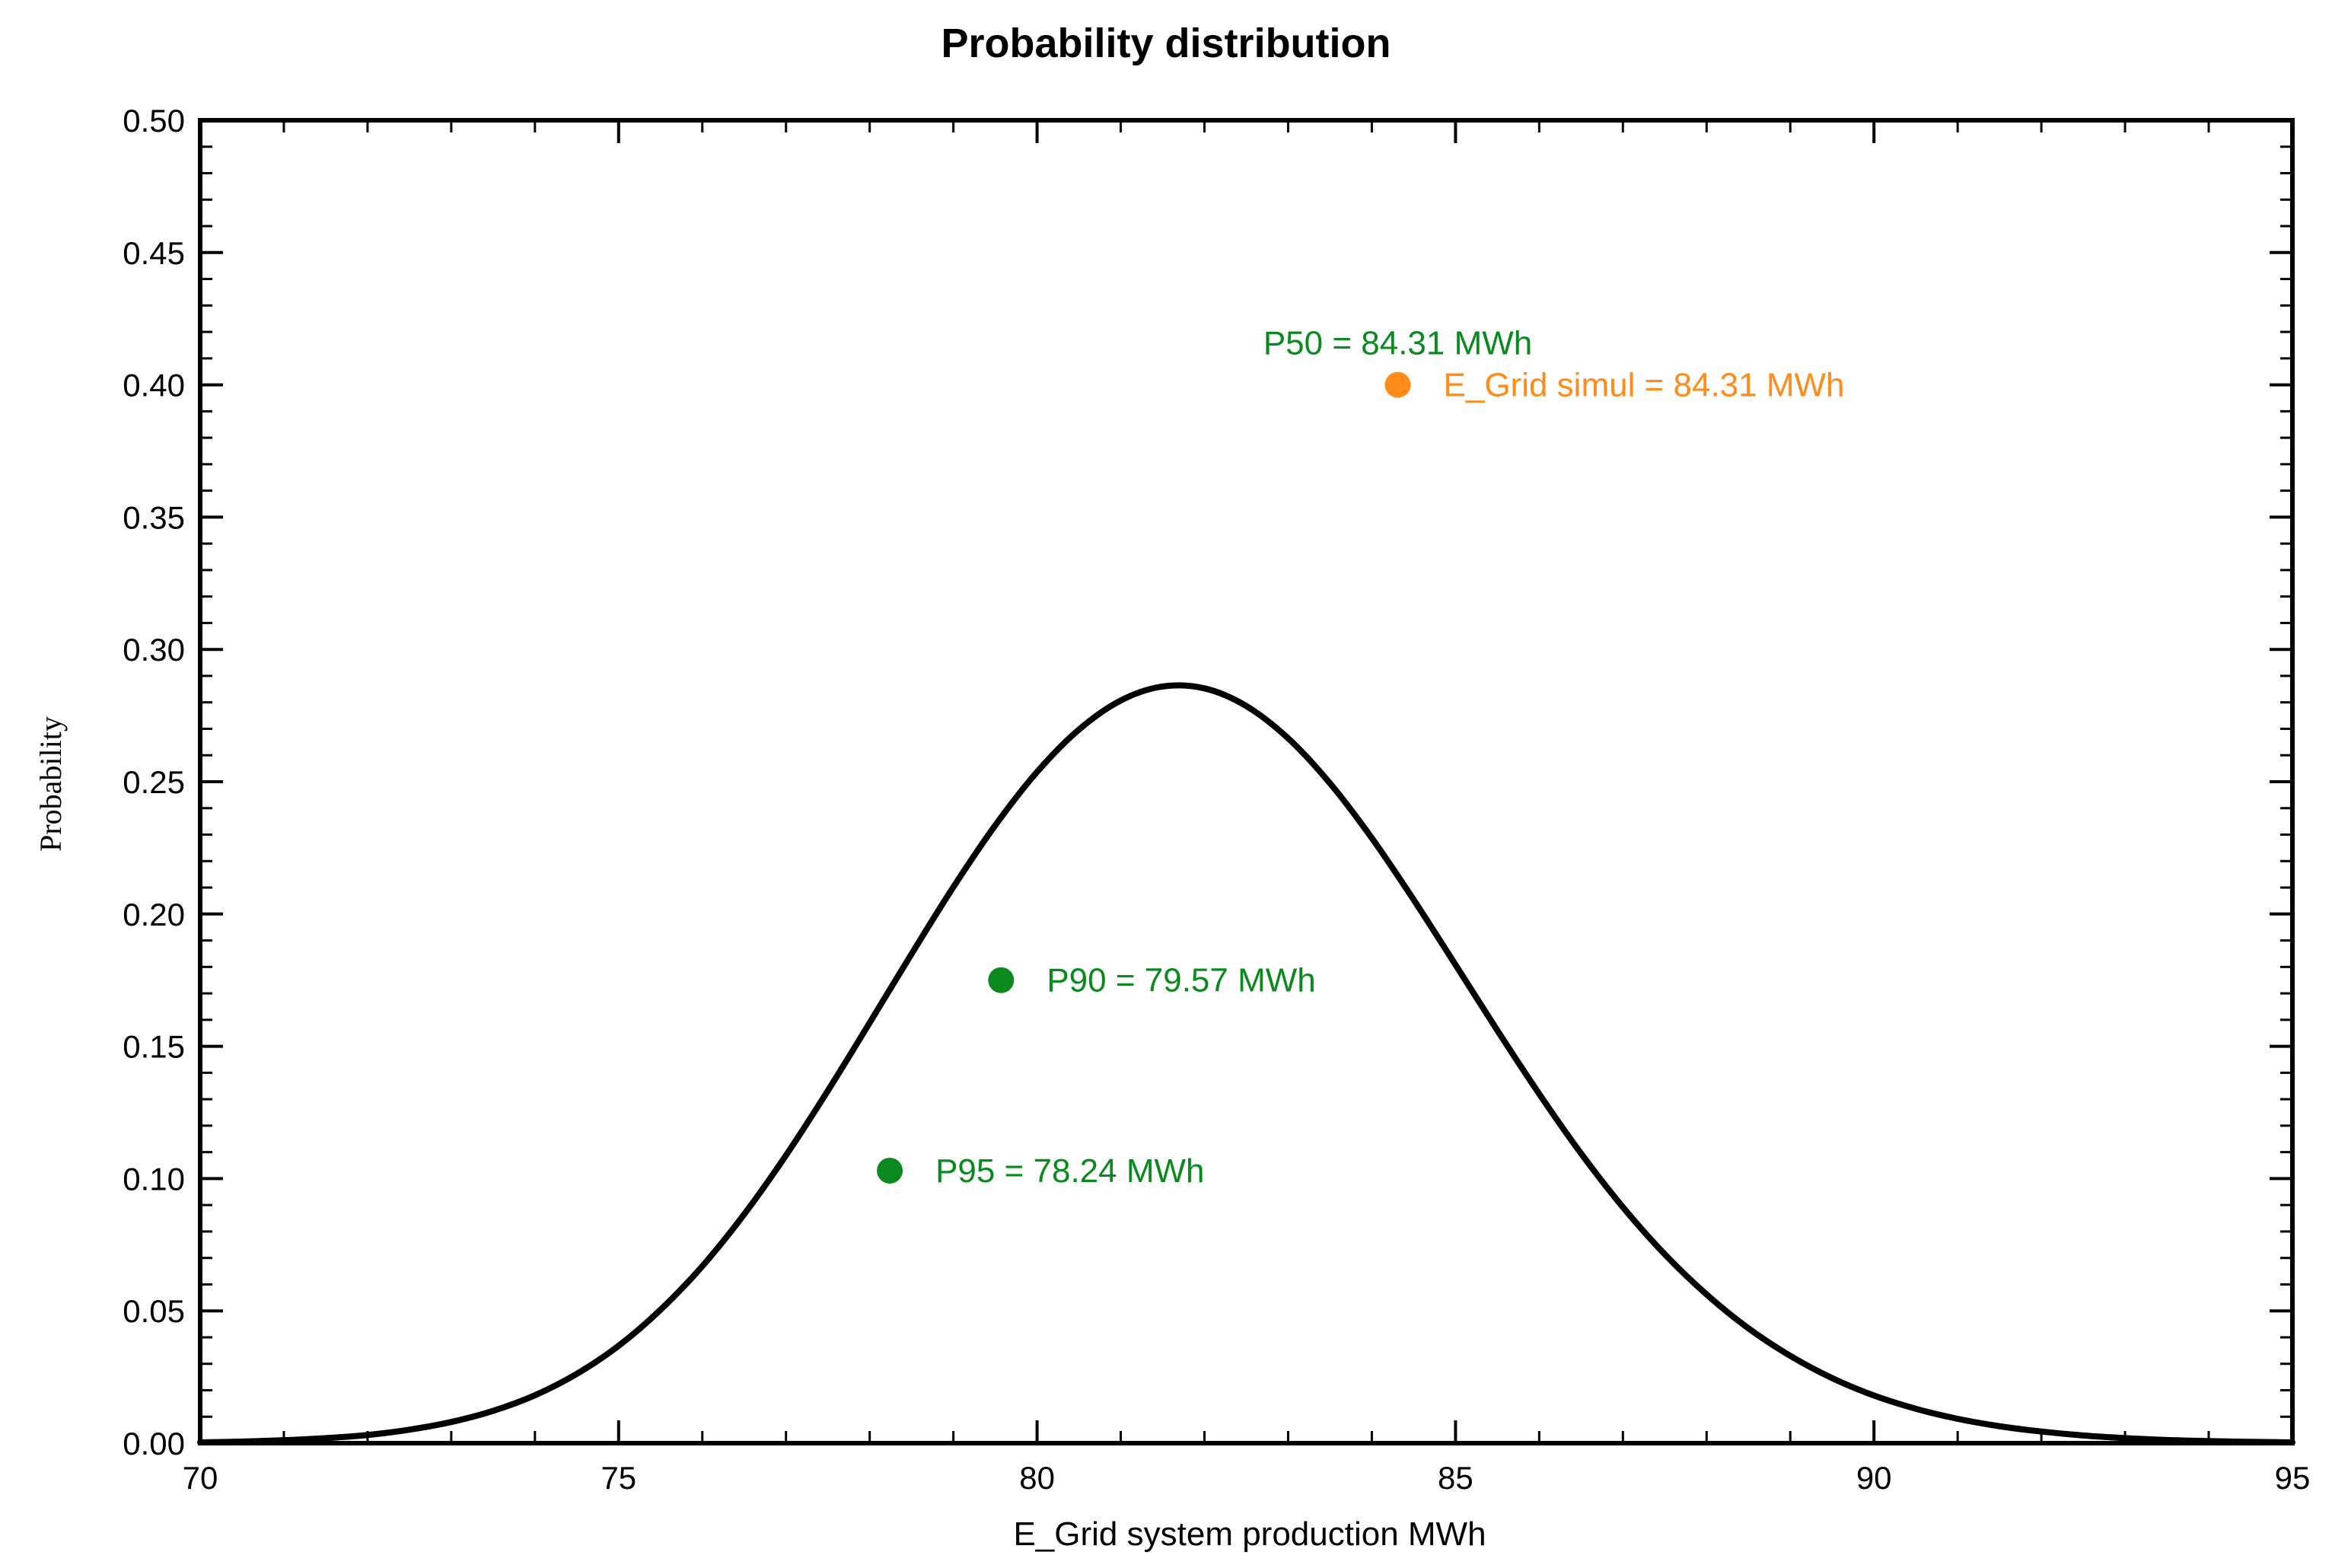 Image resolution: width=2332 pixels, height=1568 pixels. What do you see at coordinates (154, 782) in the screenshot?
I see `y-tick-label: 0.25` at bounding box center [154, 782].